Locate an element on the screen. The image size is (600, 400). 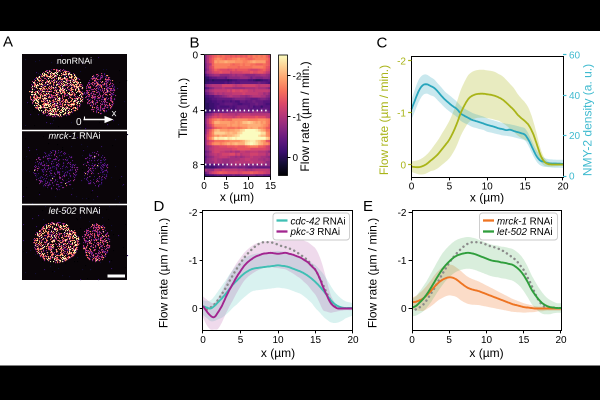
svg-text: A is located at coordinates (8, 42).